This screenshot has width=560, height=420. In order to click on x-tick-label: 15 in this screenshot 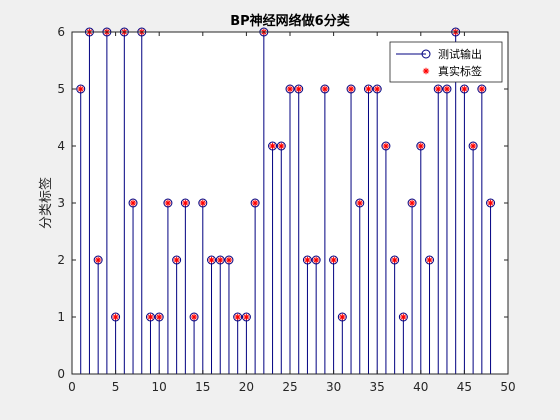, I will do `click(202, 387)`.